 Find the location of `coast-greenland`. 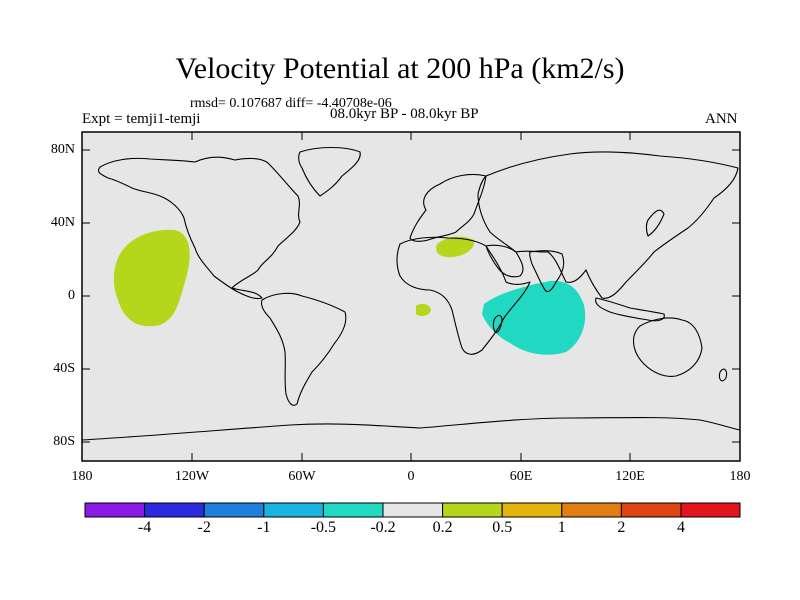

coast-greenland is located at coordinates (329, 171).